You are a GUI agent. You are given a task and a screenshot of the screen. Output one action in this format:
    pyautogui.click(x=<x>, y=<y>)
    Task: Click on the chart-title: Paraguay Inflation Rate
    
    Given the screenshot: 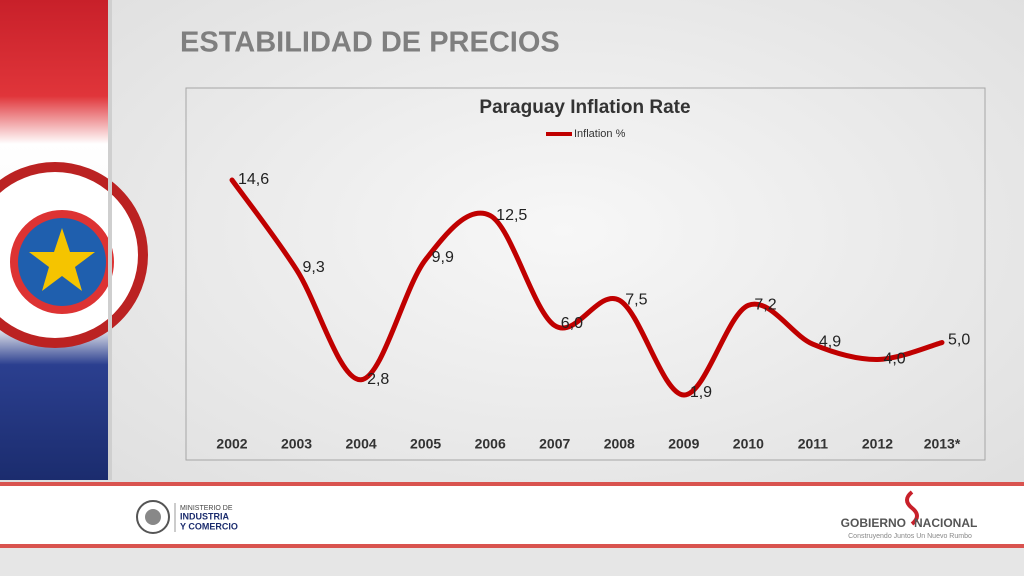 What is the action you would take?
    pyautogui.click(x=584, y=107)
    